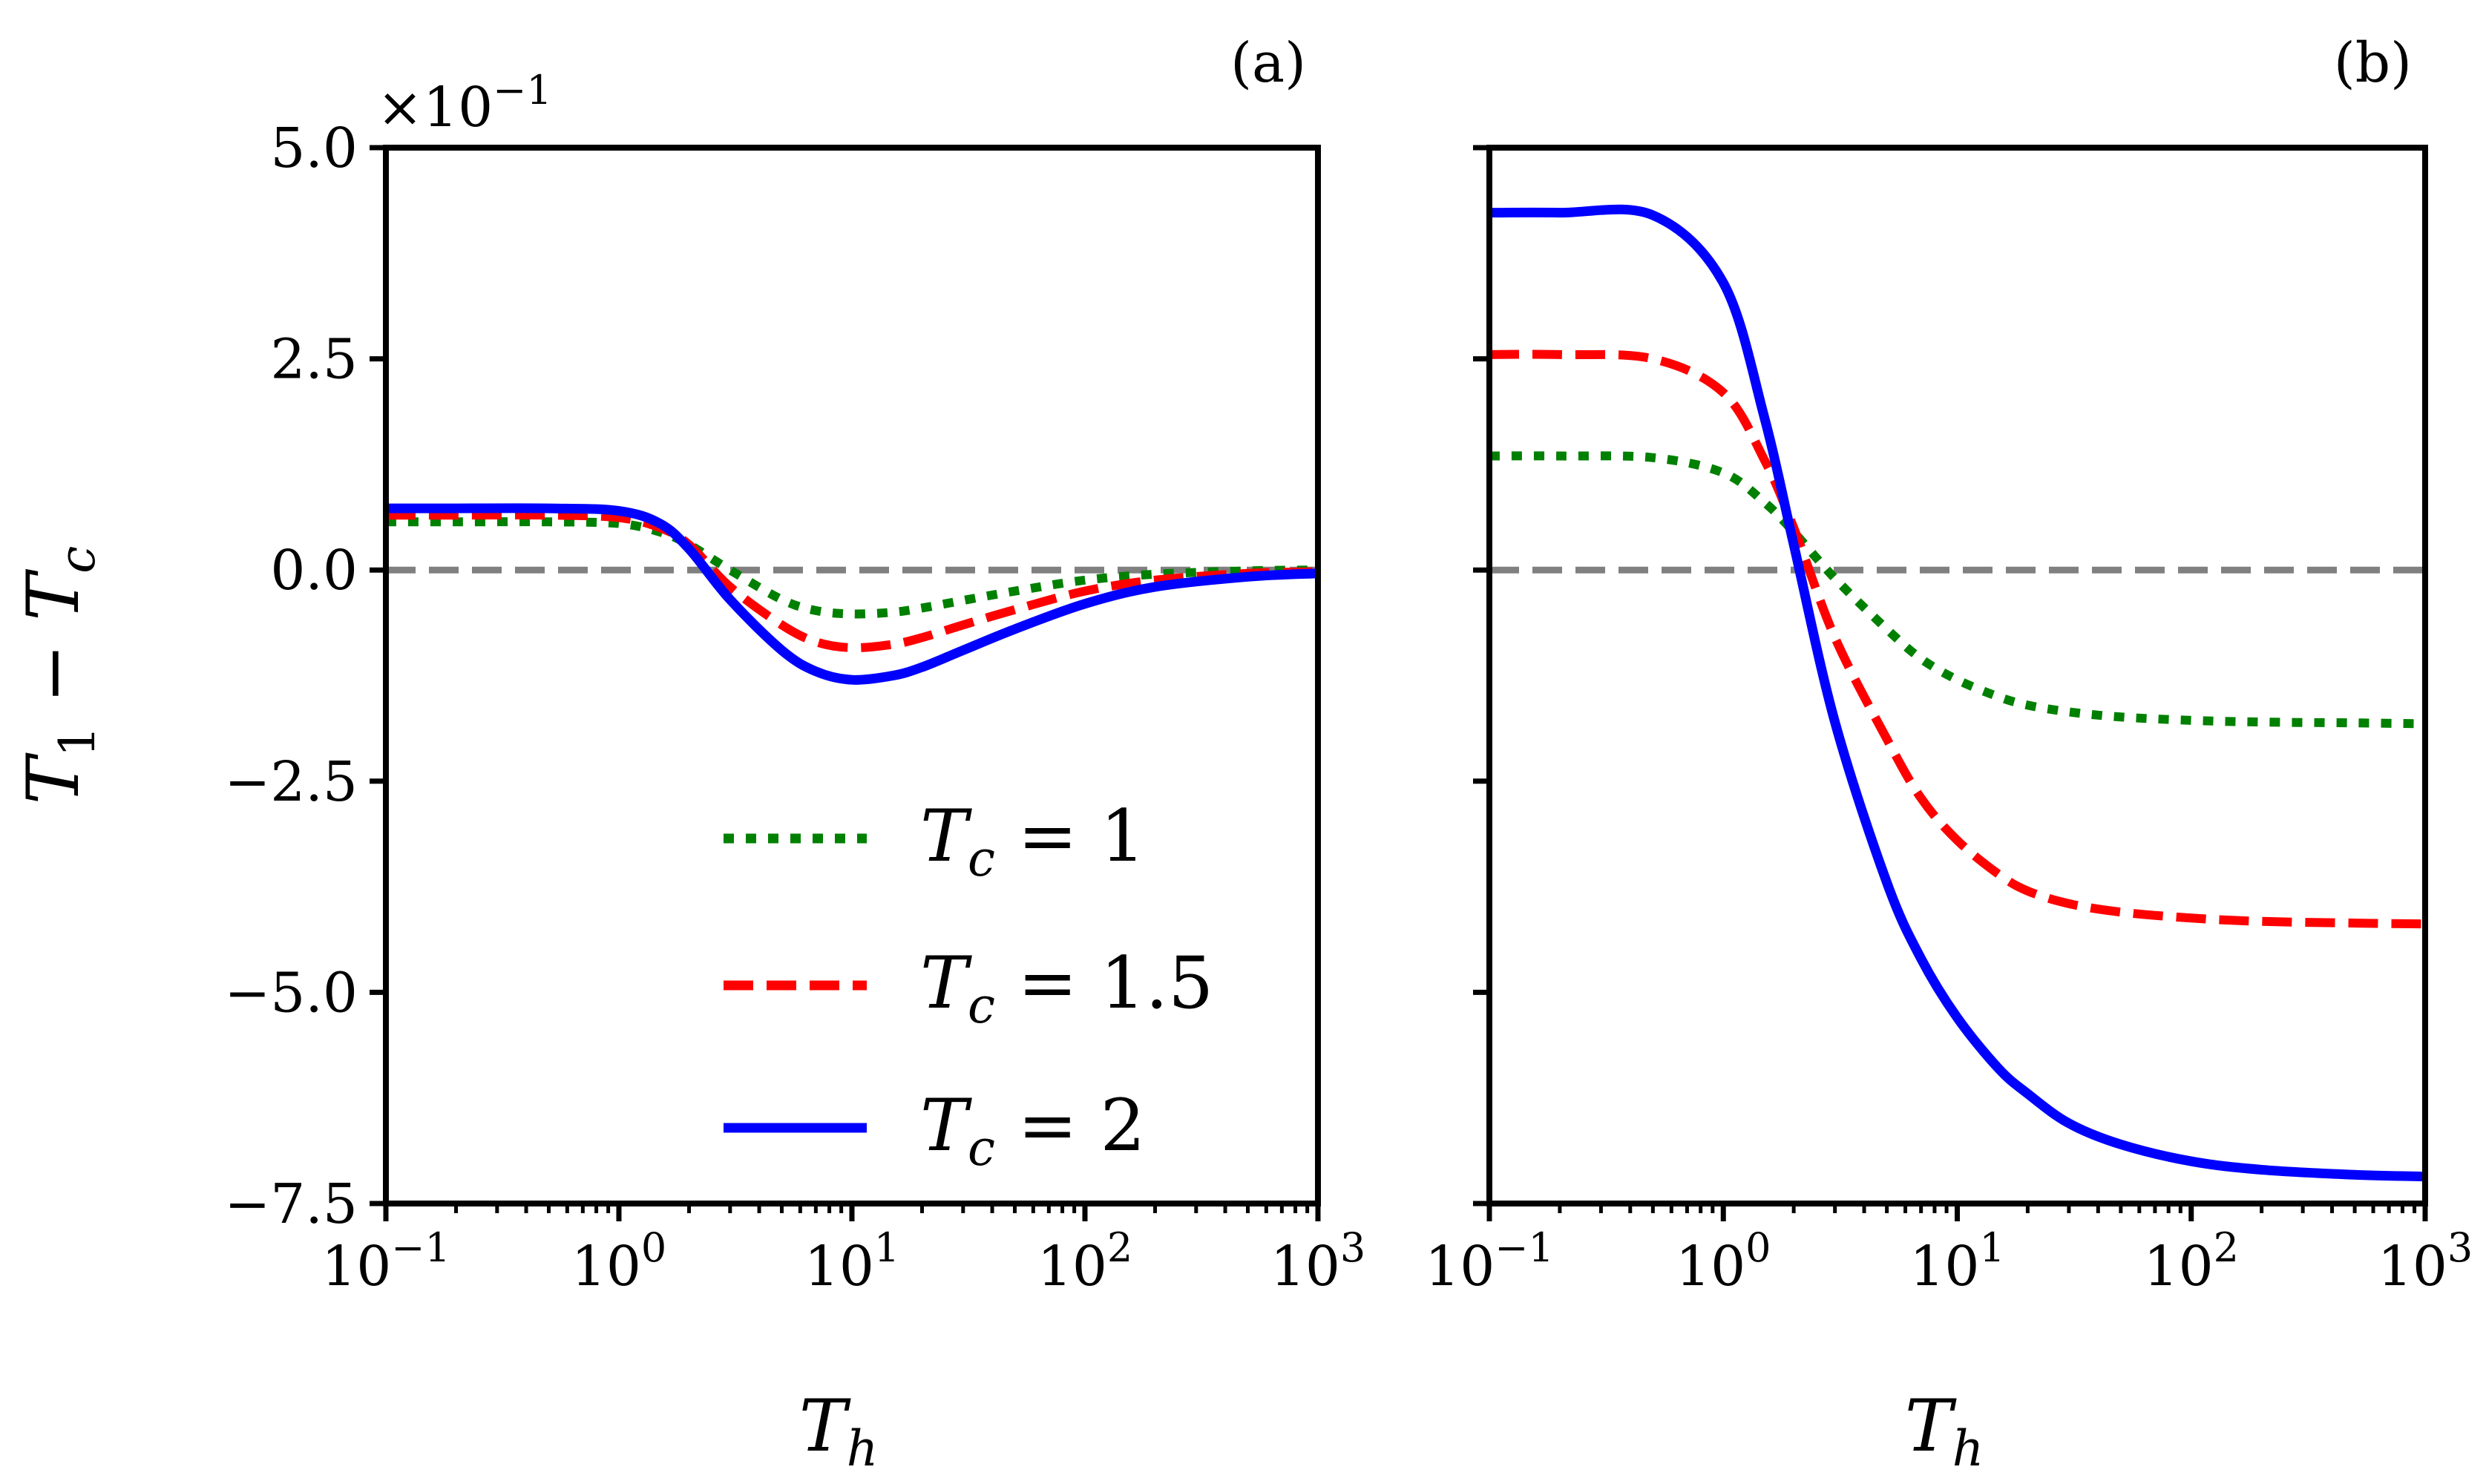 This screenshot has height=1484, width=2486. I want to click on y-tick-label: 0.0, so click(314, 571).